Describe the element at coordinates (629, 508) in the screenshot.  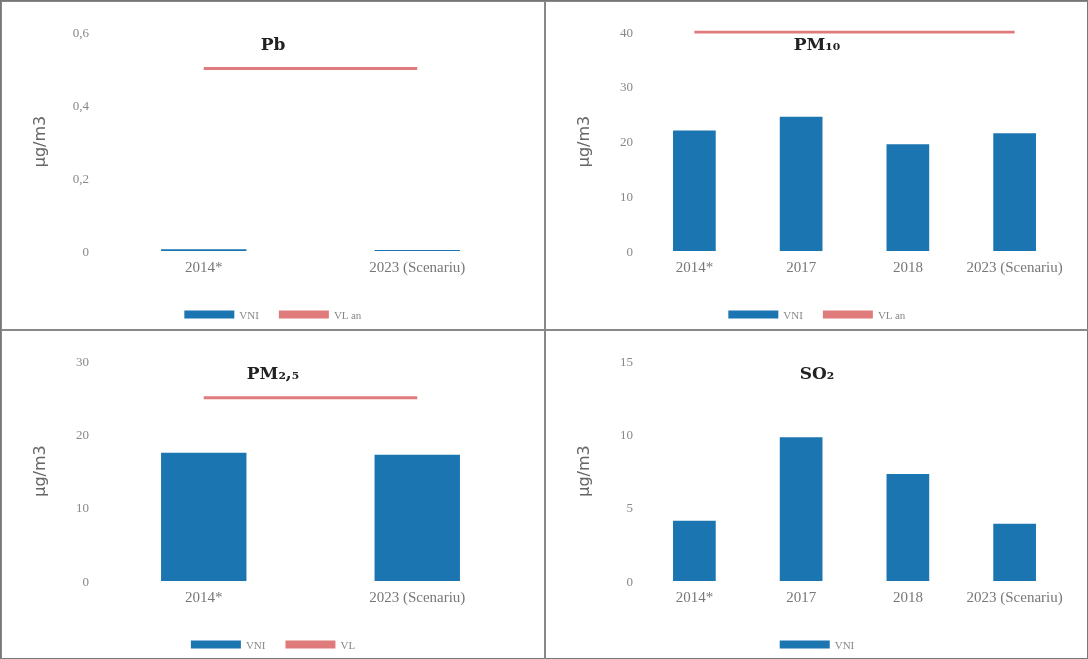
I see `y-tick-label: 5` at that location.